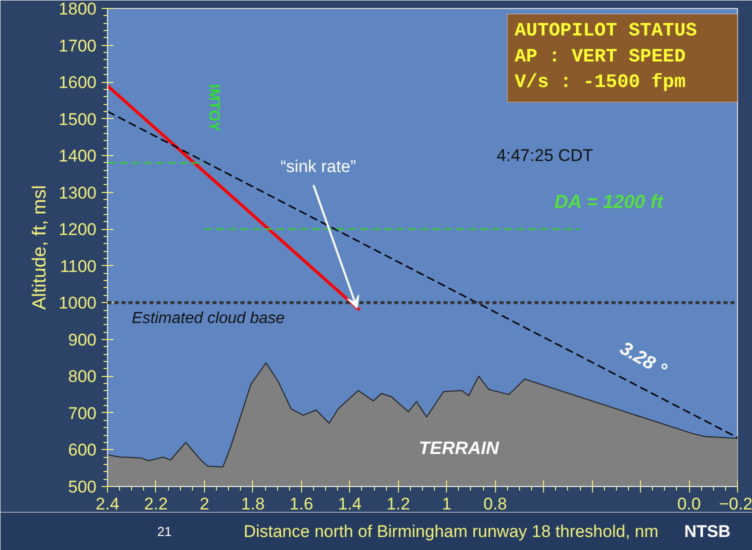 This screenshot has height=550, width=752. Describe the element at coordinates (77, 82) in the screenshot. I see `y-tick-label: 1600` at that location.